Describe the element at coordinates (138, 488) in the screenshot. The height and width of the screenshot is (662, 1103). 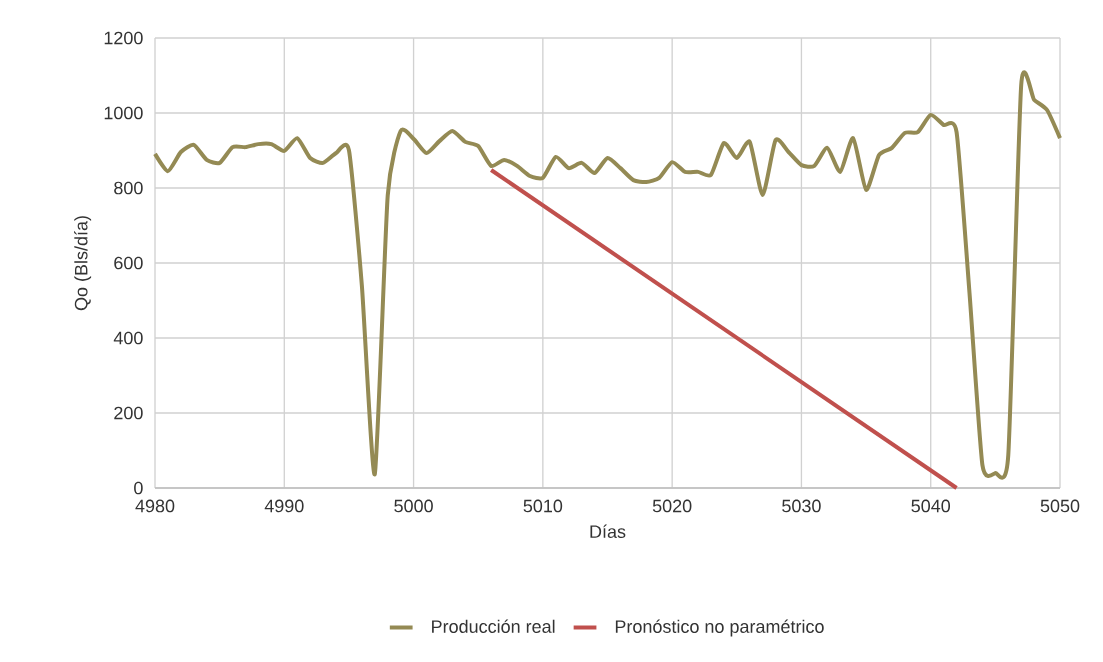
I see `y-tick-label: 0` at that location.